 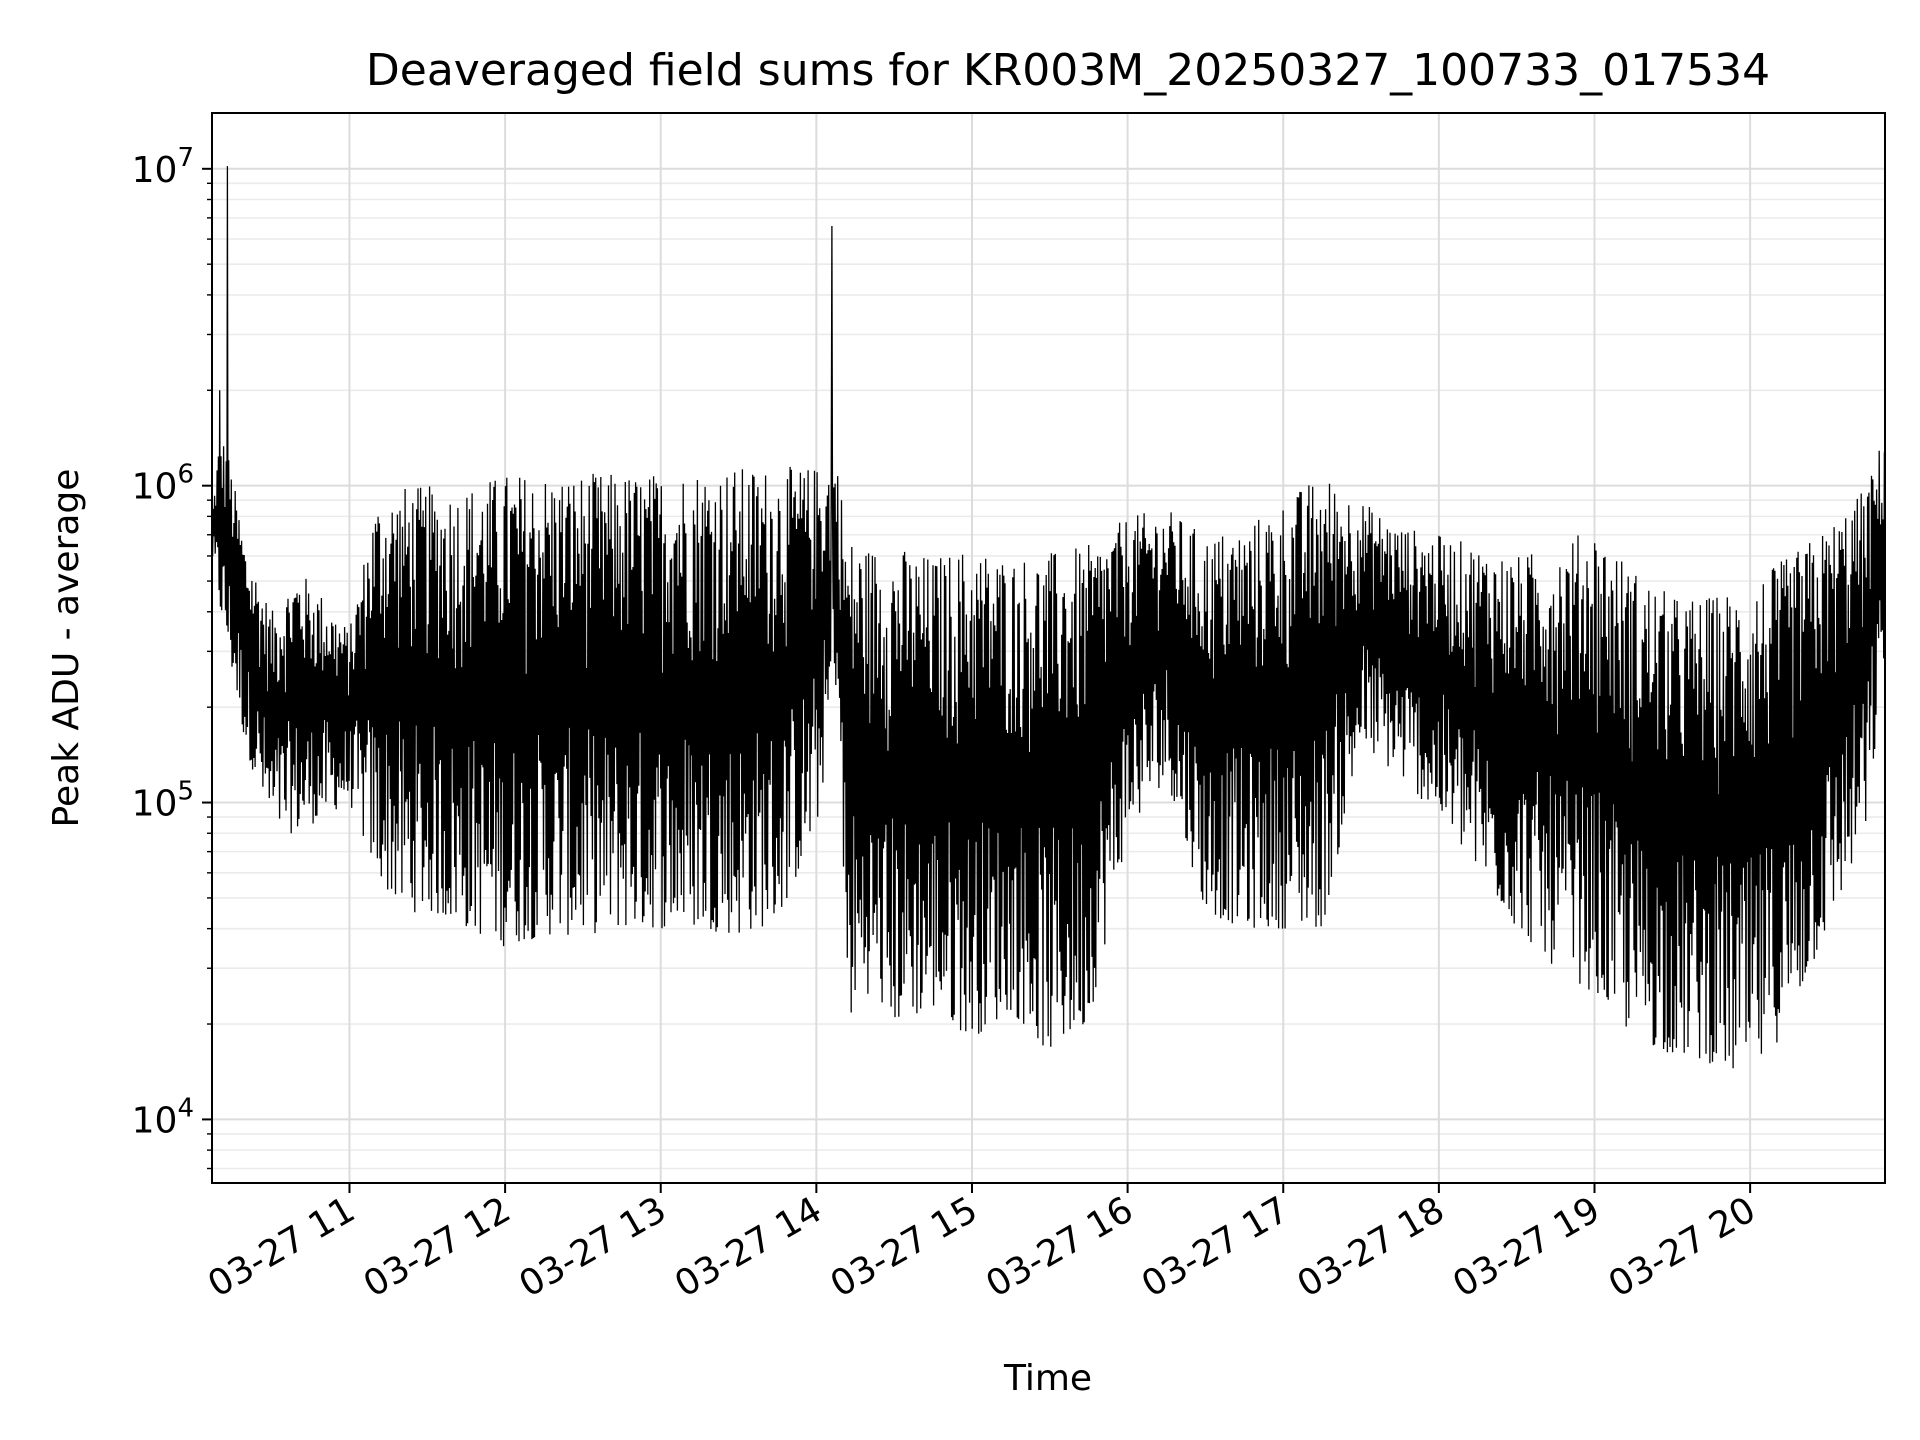 What do you see at coordinates (163, 801) in the screenshot?
I see `y-tick-label: 10⁵` at bounding box center [163, 801].